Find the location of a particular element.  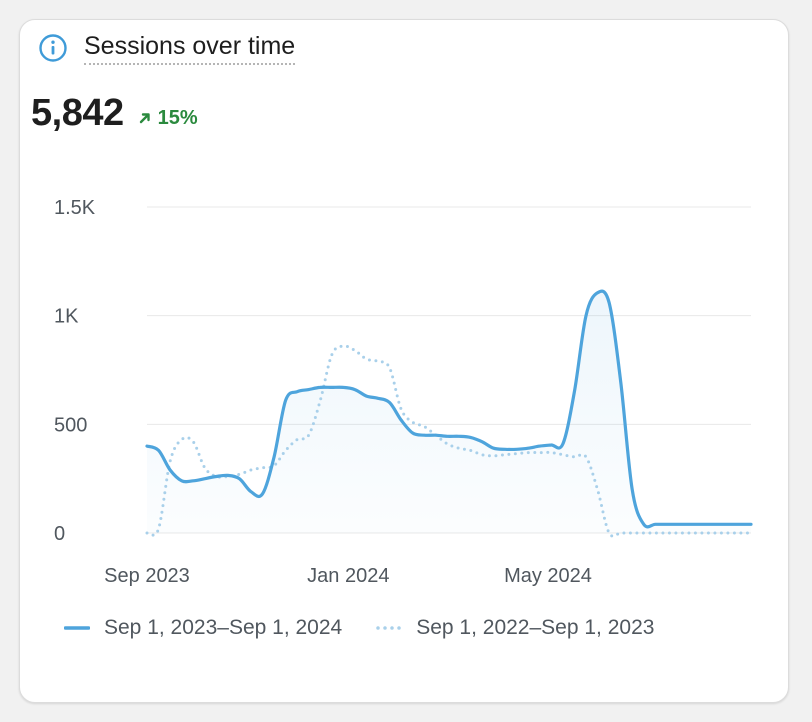

arrow-up-right-icon is located at coordinates (144, 118).